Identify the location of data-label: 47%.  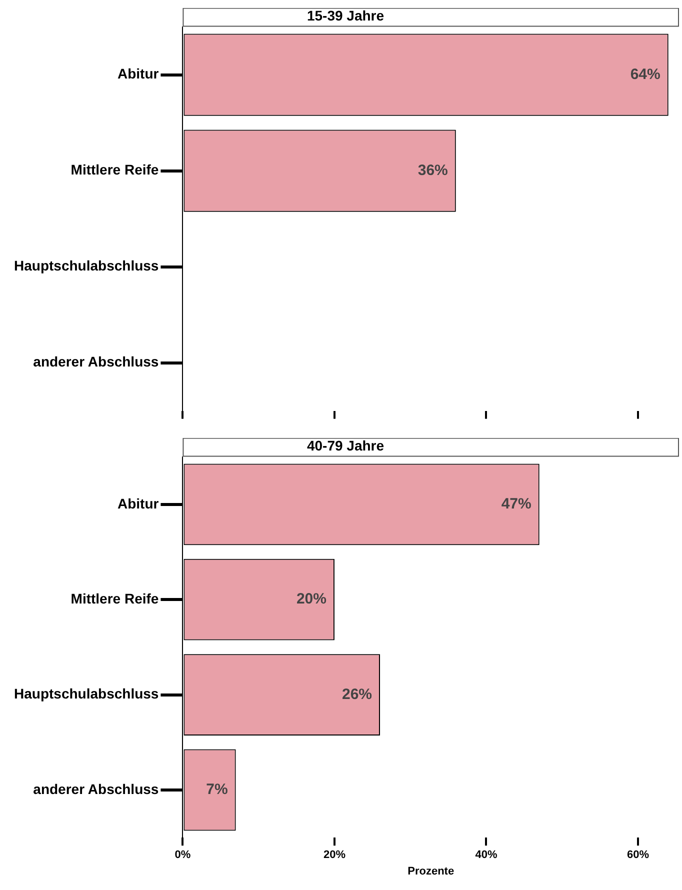
(516, 504).